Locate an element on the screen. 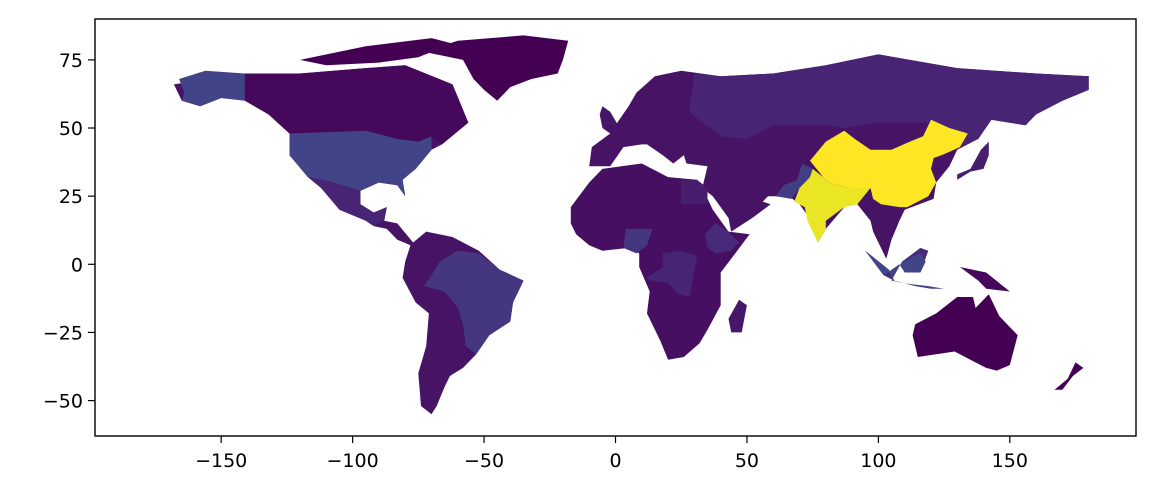 The height and width of the screenshot is (500, 1154). x-tick-label: 150 is located at coordinates (1010, 461).